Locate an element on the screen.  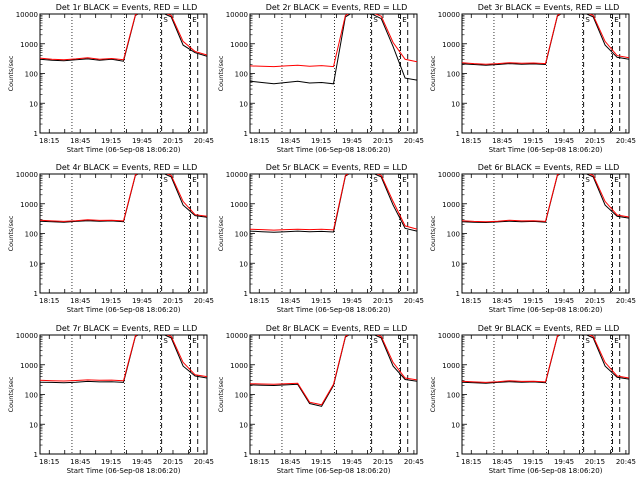
panel-title: Det 7r BLACK = Events, RED = LLD is located at coordinates (127, 328).